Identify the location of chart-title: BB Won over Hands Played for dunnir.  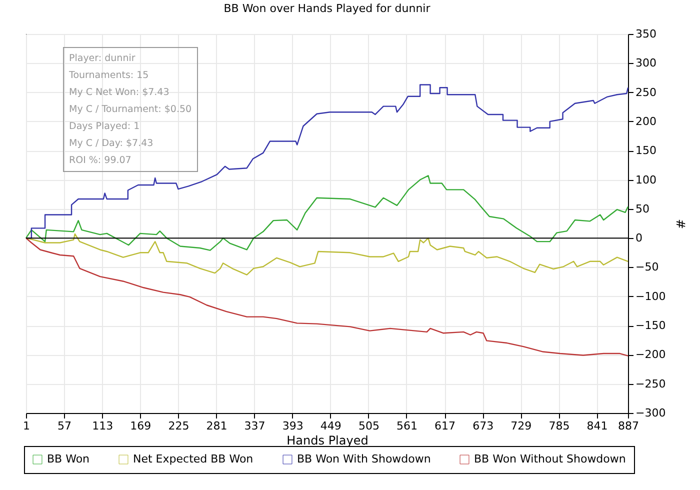
(327, 8).